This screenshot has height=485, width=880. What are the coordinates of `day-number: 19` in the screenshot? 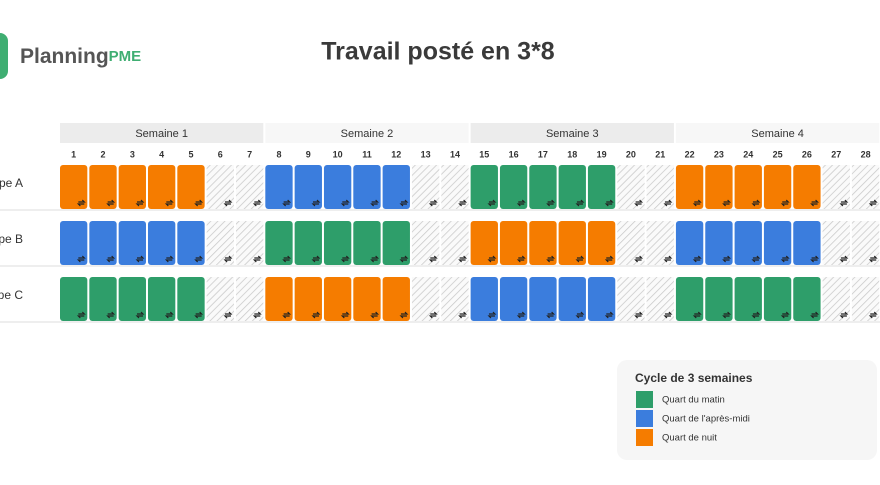 It's located at (602, 154).